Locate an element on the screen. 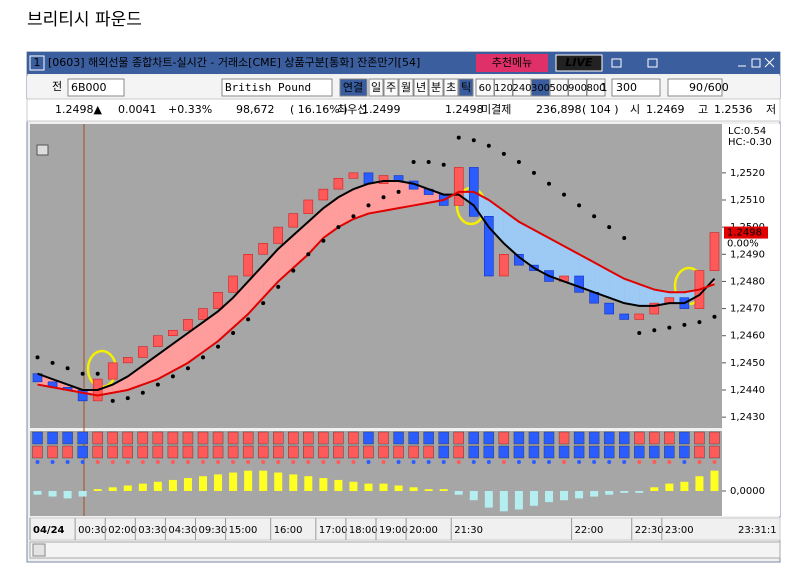  quote-open-label: 시 is located at coordinates (635, 109).